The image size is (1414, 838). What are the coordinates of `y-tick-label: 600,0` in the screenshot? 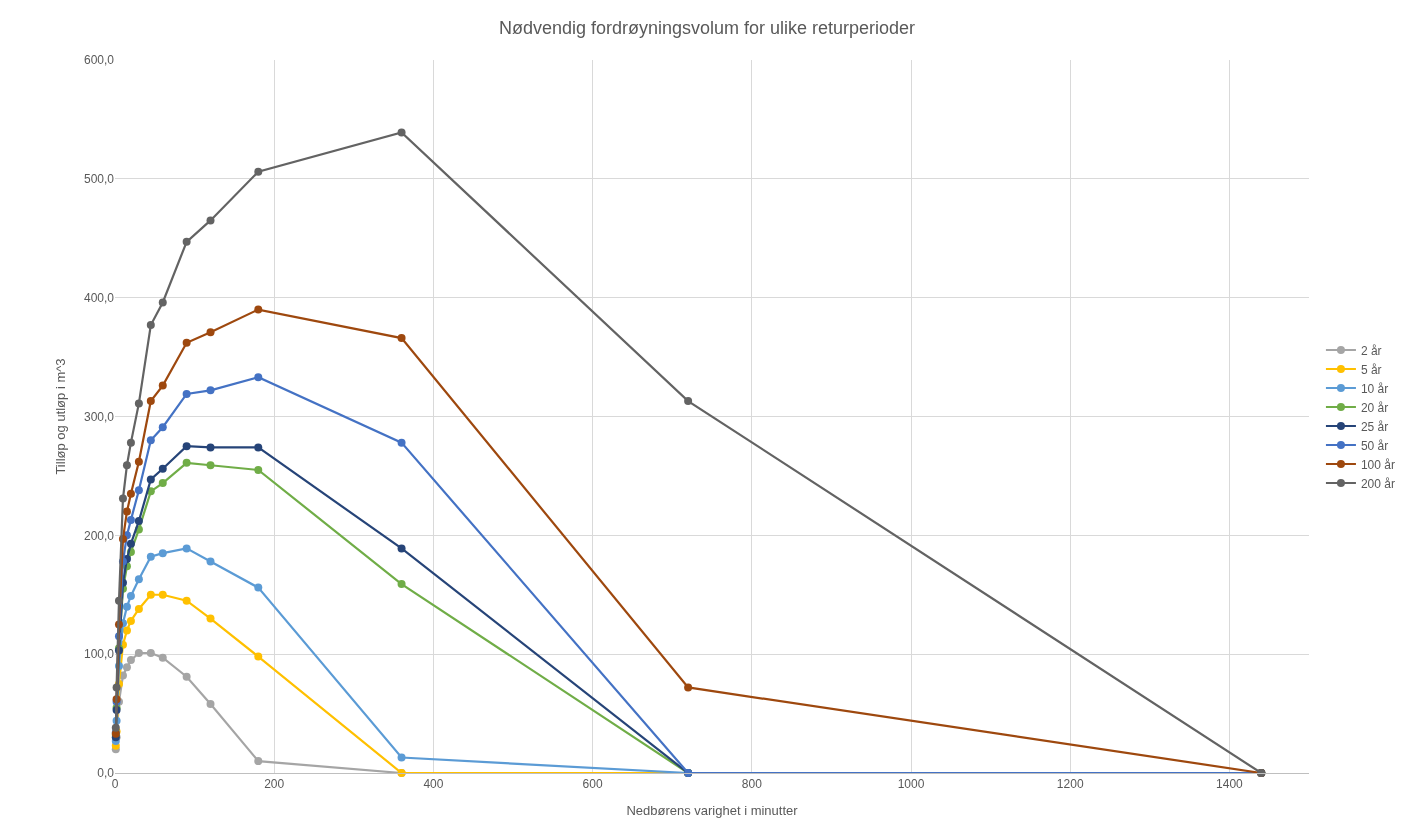 It's located at (99, 60).